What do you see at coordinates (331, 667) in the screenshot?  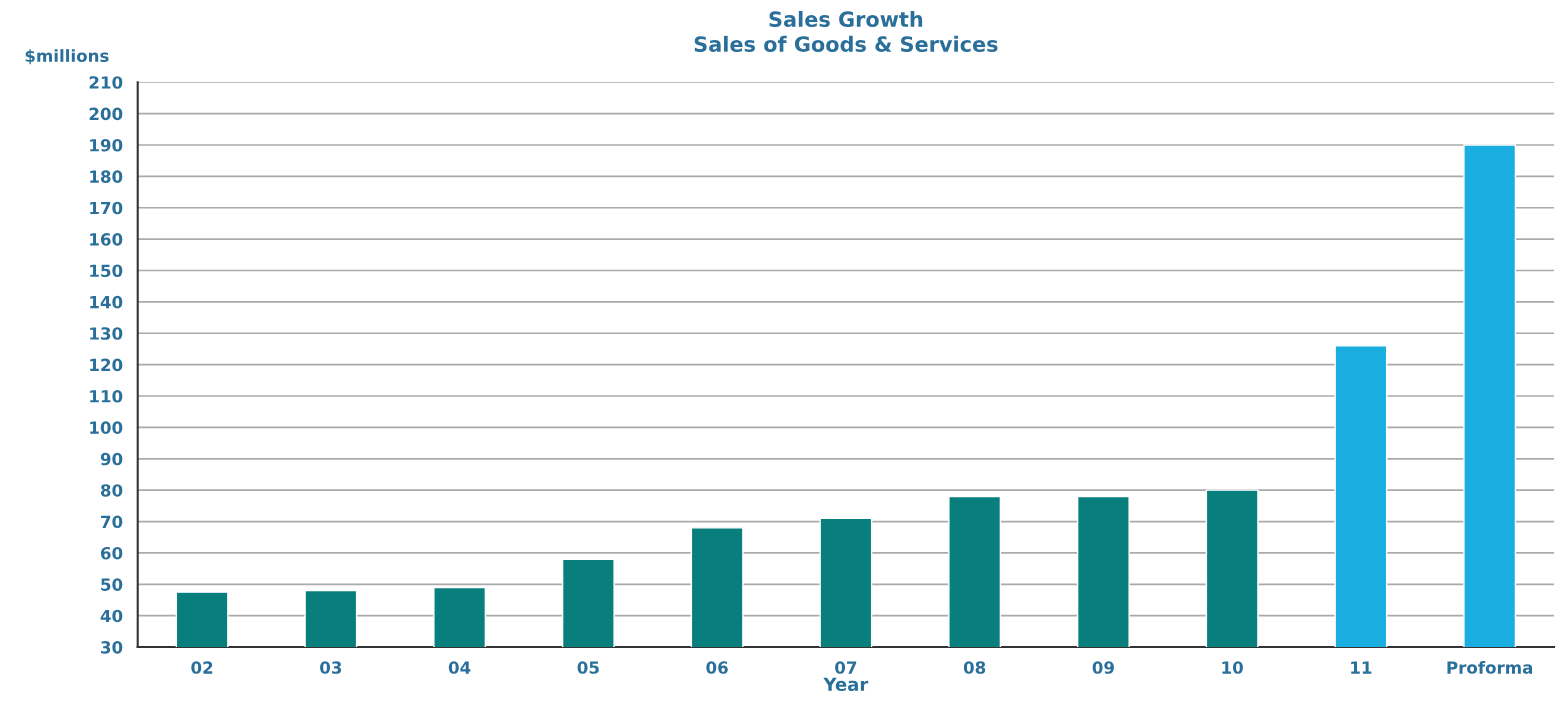 I see `x-tick-label: 03` at bounding box center [331, 667].